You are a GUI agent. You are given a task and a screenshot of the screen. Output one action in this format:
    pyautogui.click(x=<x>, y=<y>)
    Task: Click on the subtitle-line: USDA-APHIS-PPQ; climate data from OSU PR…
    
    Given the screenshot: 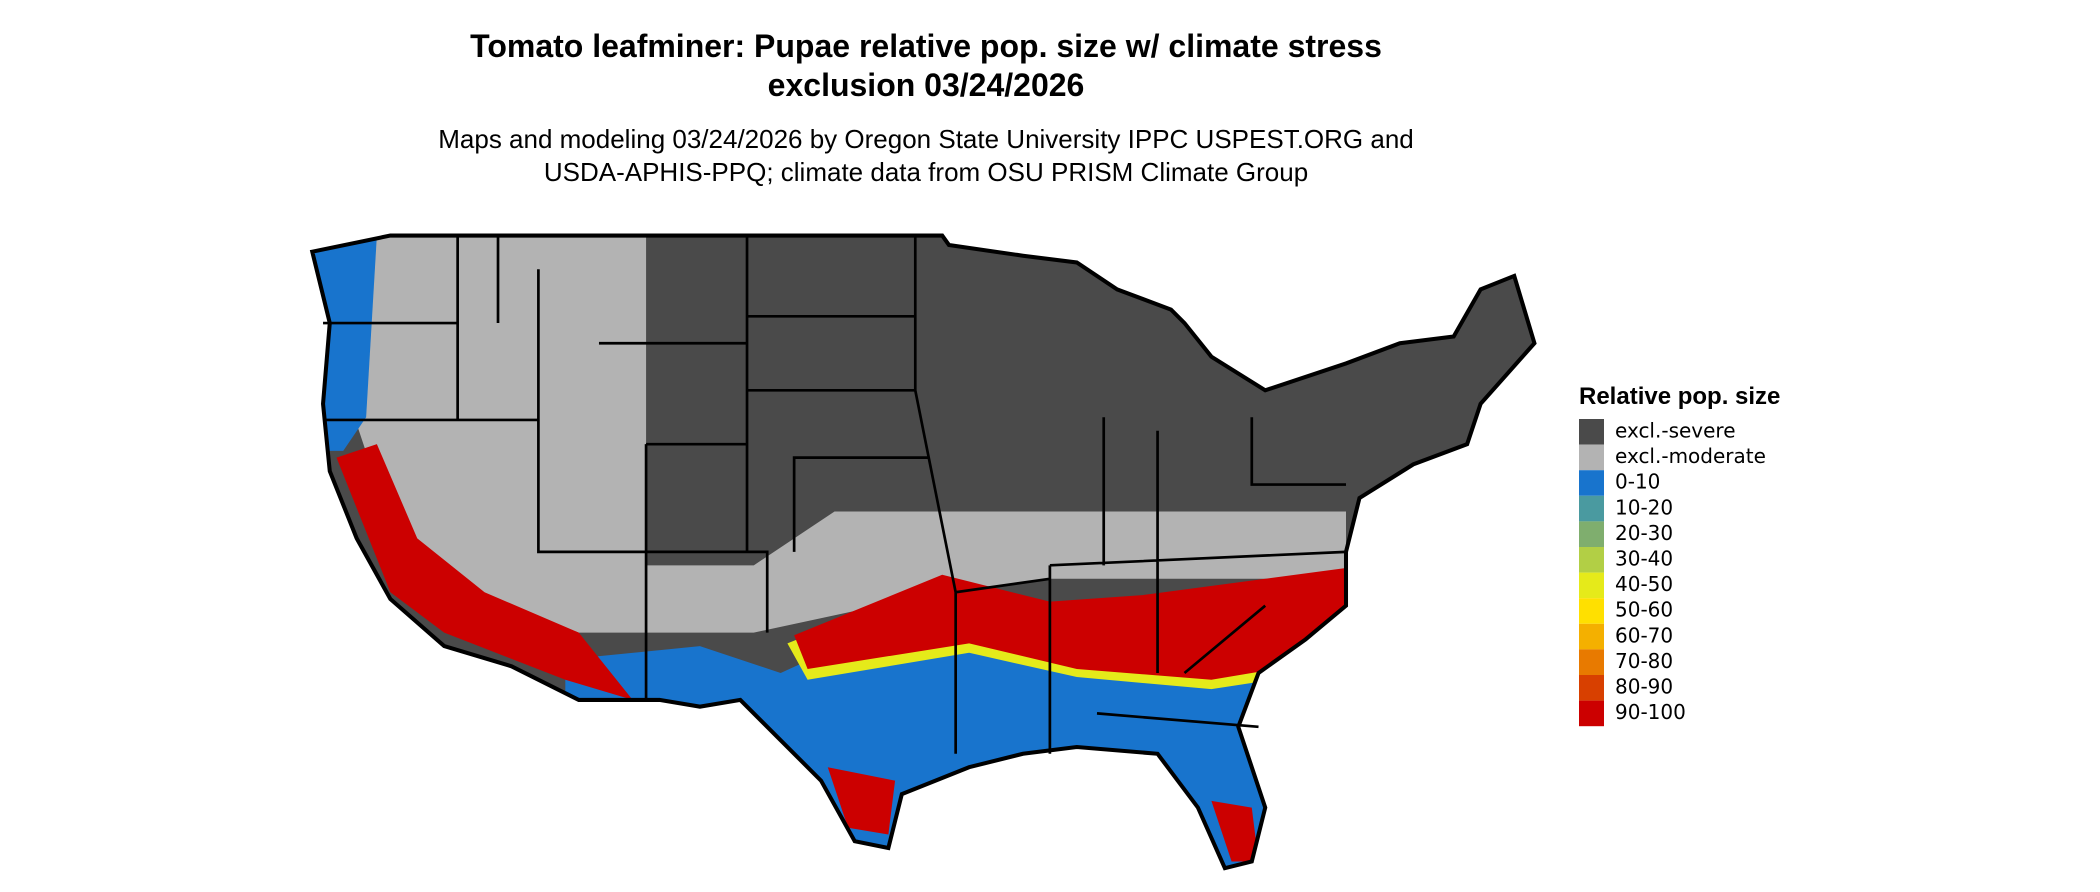 What is the action you would take?
    pyautogui.click(x=926, y=172)
    